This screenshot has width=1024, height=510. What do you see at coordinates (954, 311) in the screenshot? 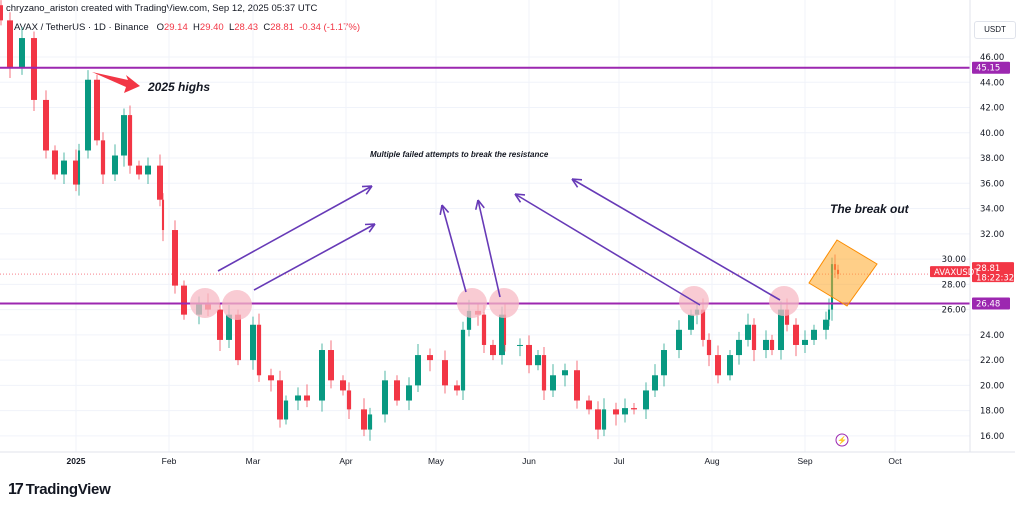
I see `y-tick-label: 26.00` at bounding box center [954, 311].